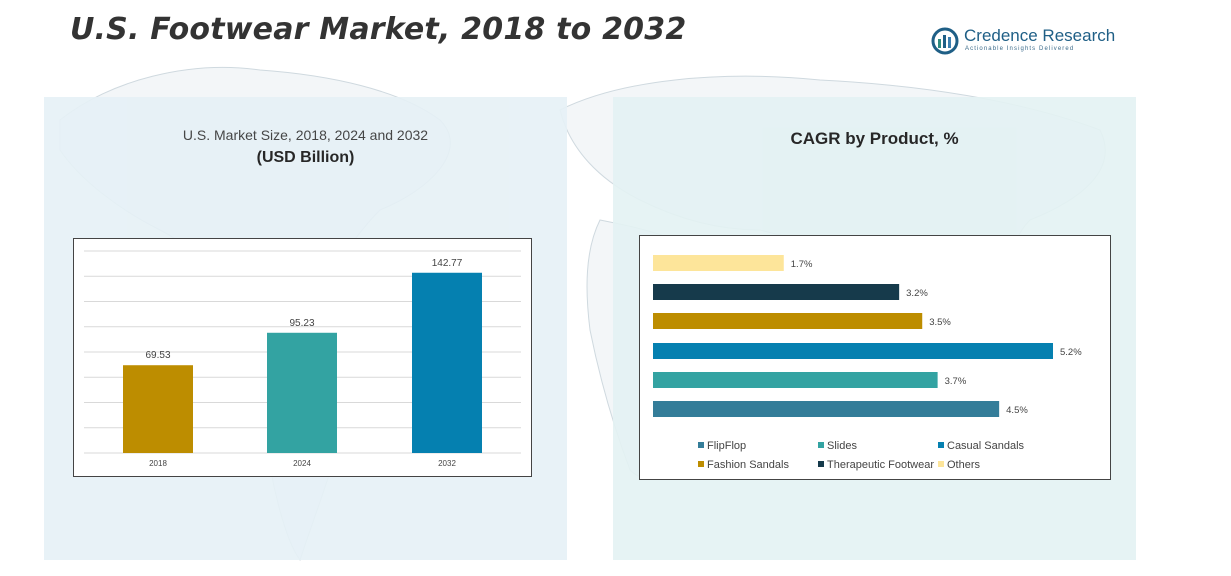 The width and height of the screenshot is (1231, 576). What do you see at coordinates (1017, 410) in the screenshot?
I see `bar-value-label: 4.5%` at bounding box center [1017, 410].